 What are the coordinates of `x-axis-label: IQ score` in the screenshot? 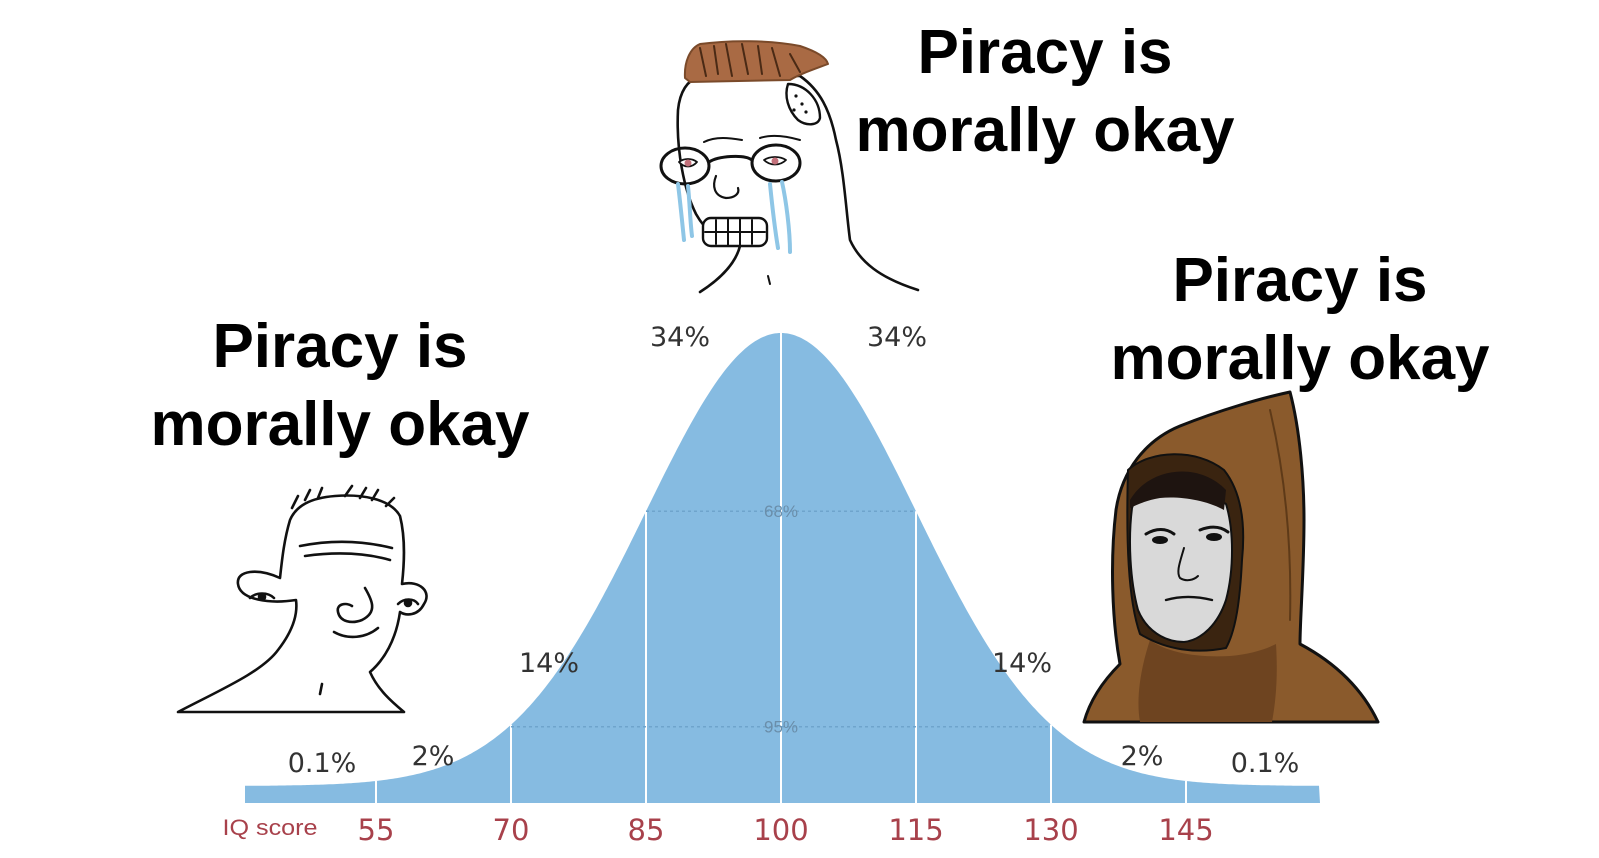 It's located at (270, 827).